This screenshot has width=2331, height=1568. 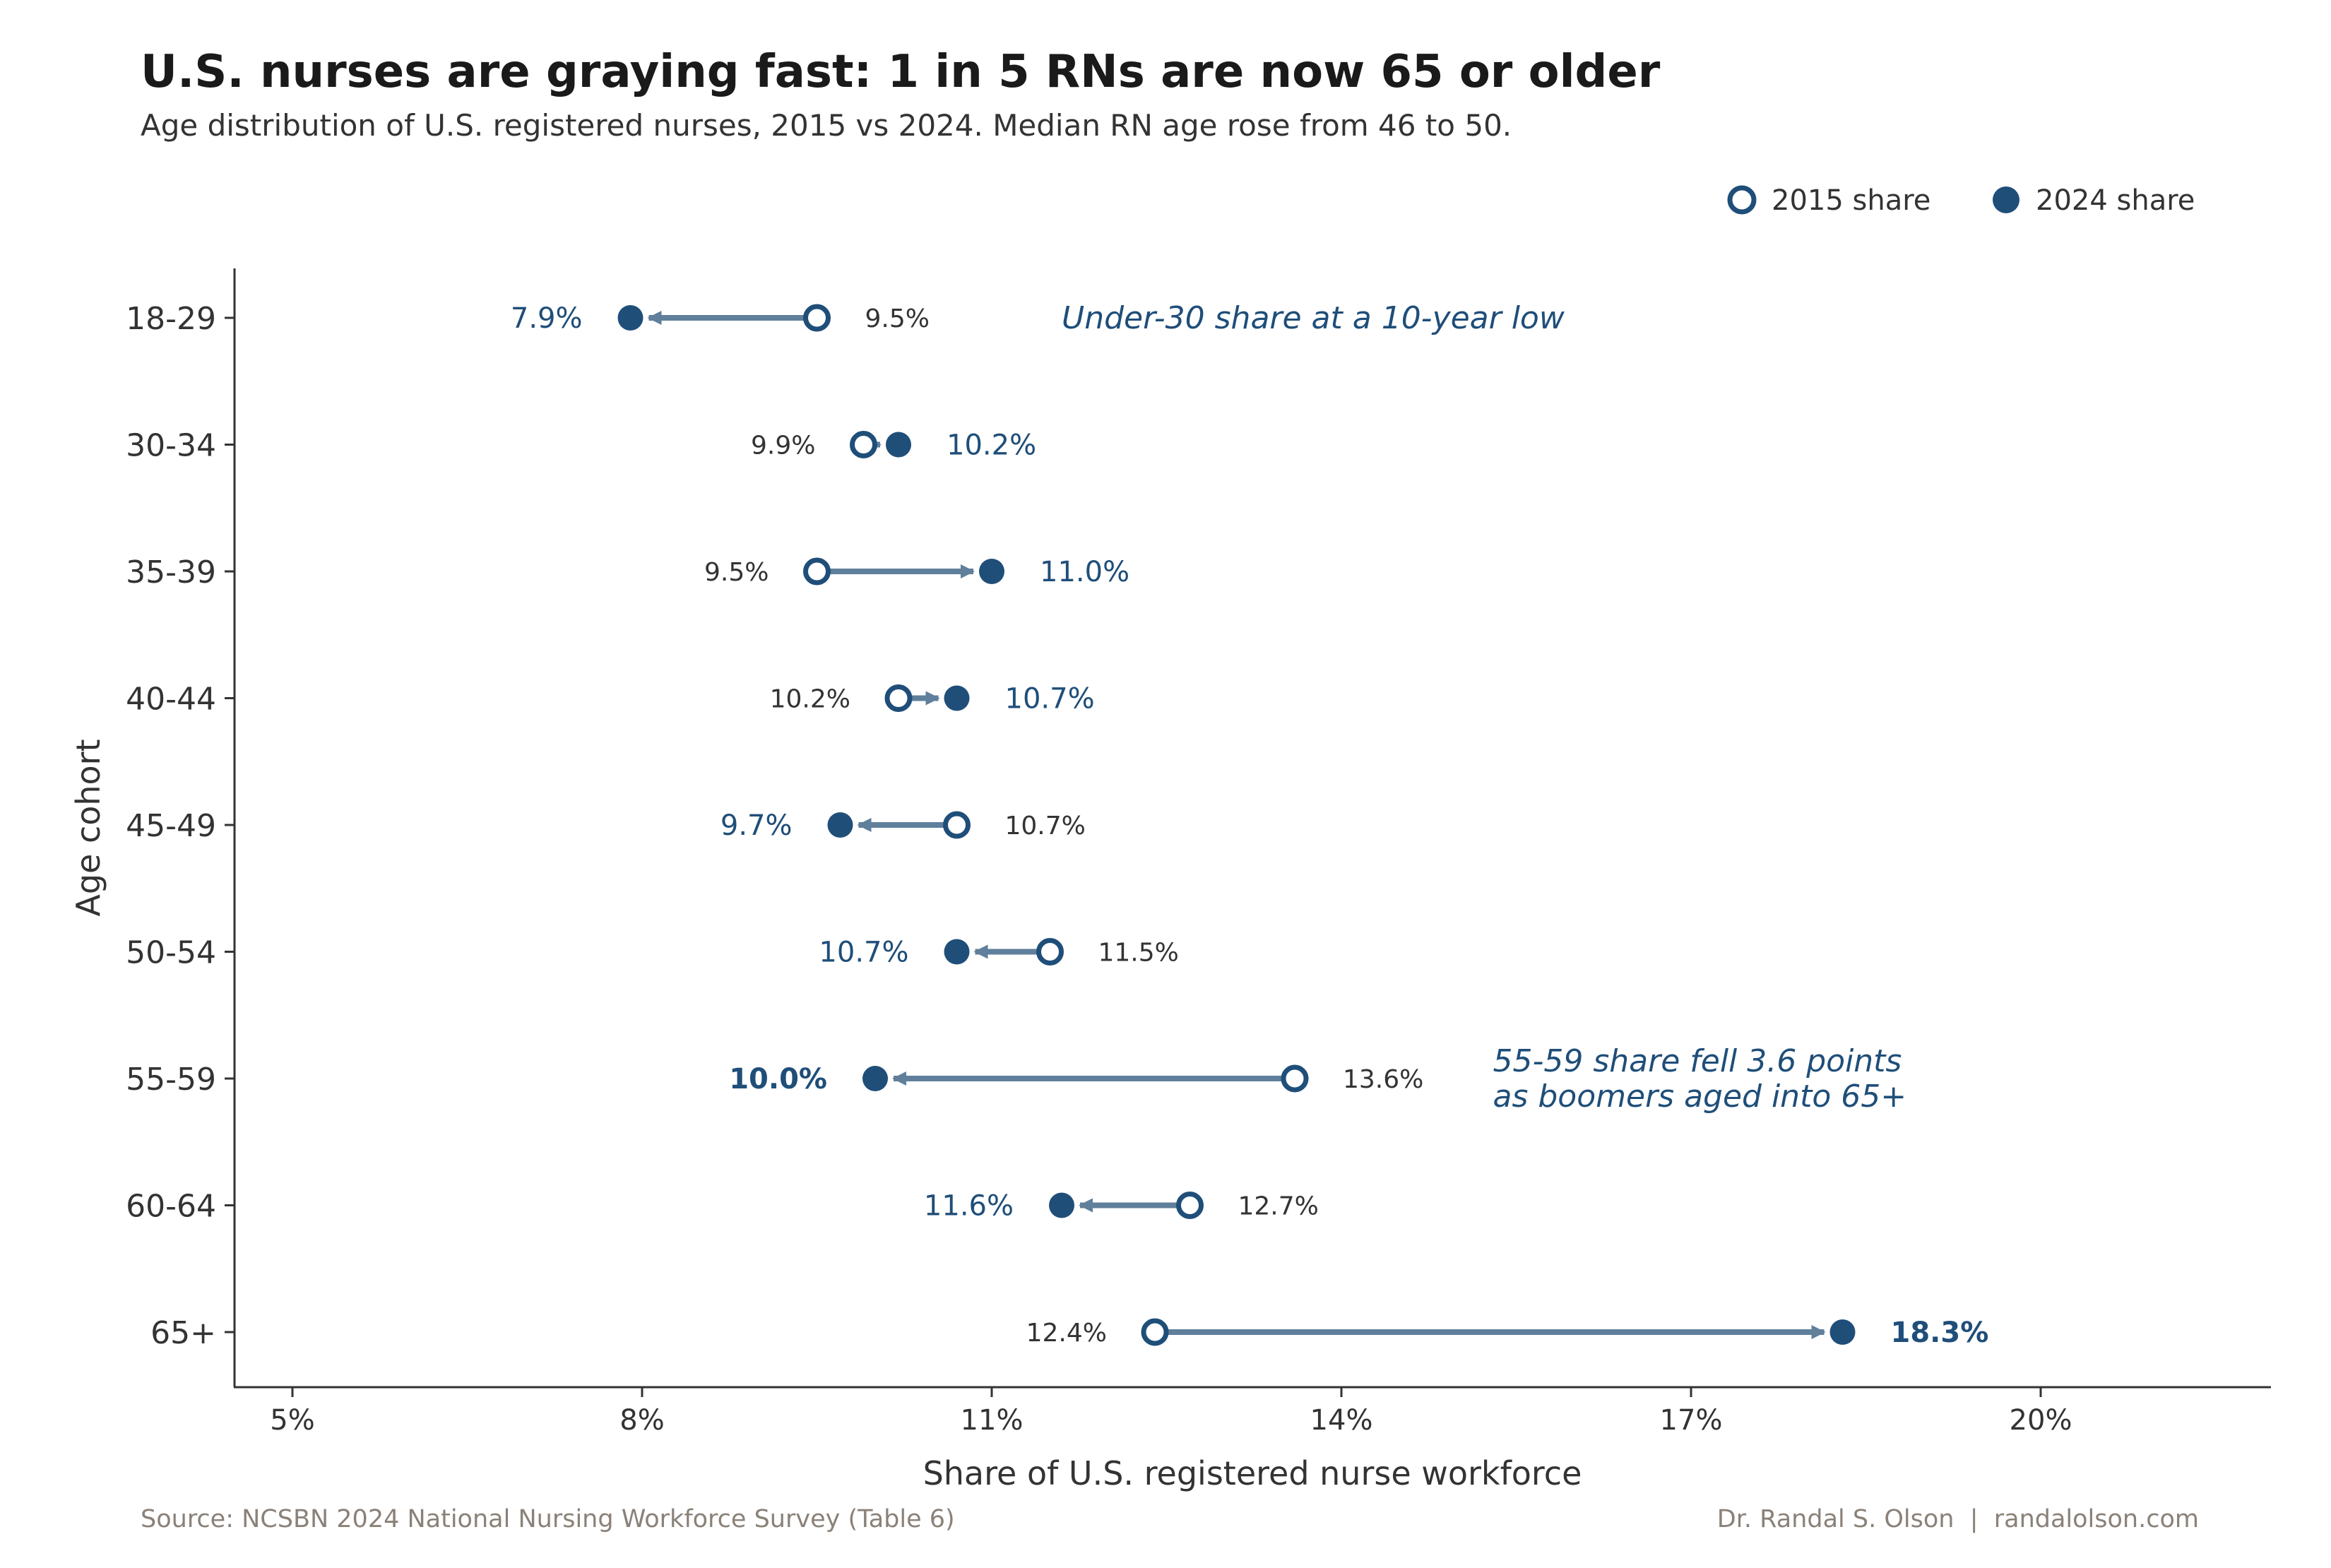 What do you see at coordinates (1691, 1420) in the screenshot?
I see `x-tick-label: 17%` at bounding box center [1691, 1420].